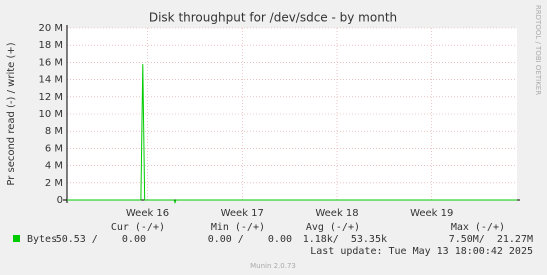 The width and height of the screenshot is (547, 275). Describe the element at coordinates (421, 251) in the screenshot. I see `last-update: Last update: Tue May 13 18:00:42 2025` at that location.